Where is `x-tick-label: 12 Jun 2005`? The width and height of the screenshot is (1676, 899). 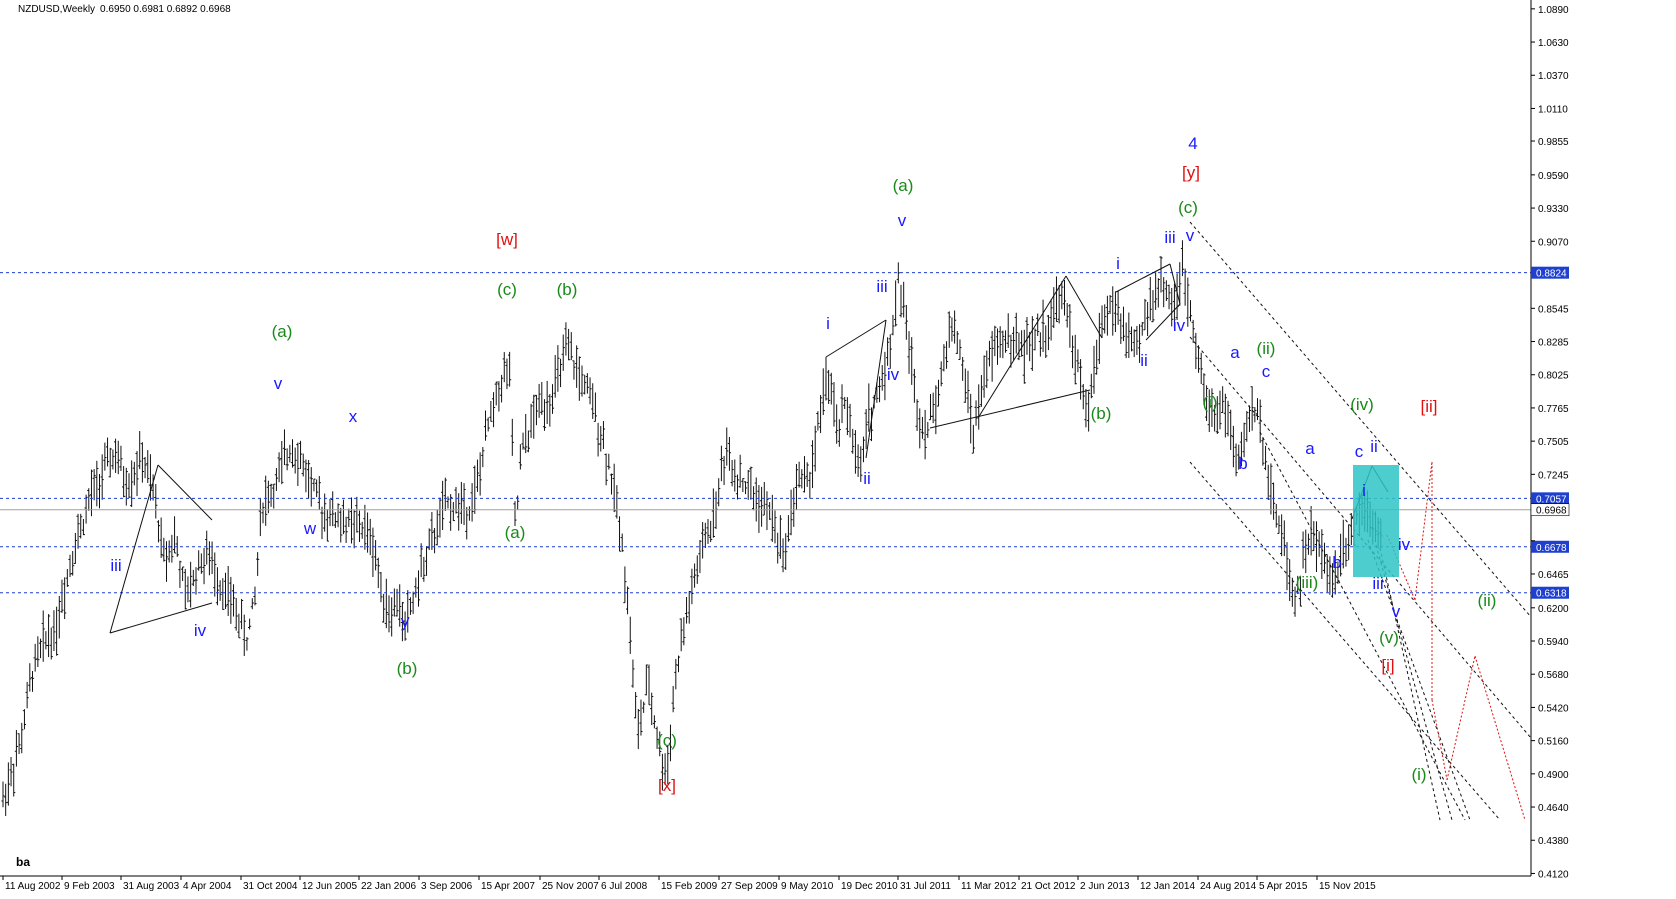
x-tick-label: 12 Jun 2005 is located at coordinates (329, 886).